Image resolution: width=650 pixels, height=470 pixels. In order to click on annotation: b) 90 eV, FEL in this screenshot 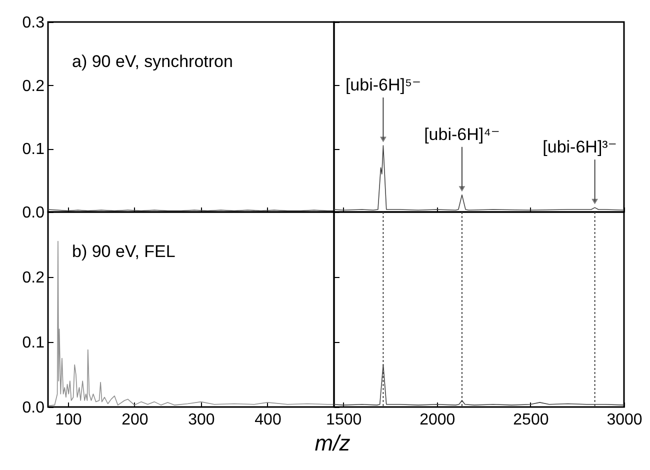, I will do `click(124, 251)`.